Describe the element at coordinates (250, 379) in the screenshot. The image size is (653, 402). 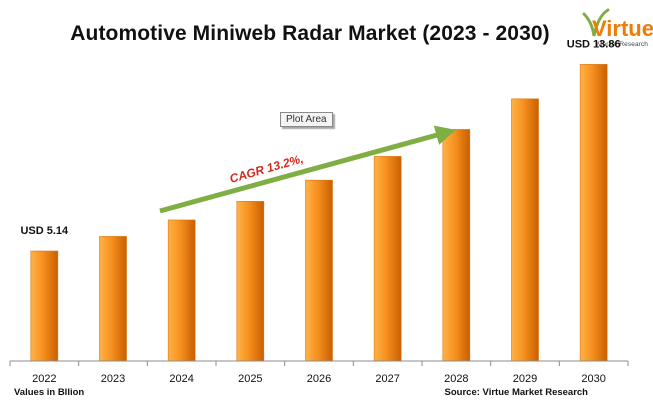
I see `x-tick-label-2025: 2025` at that location.